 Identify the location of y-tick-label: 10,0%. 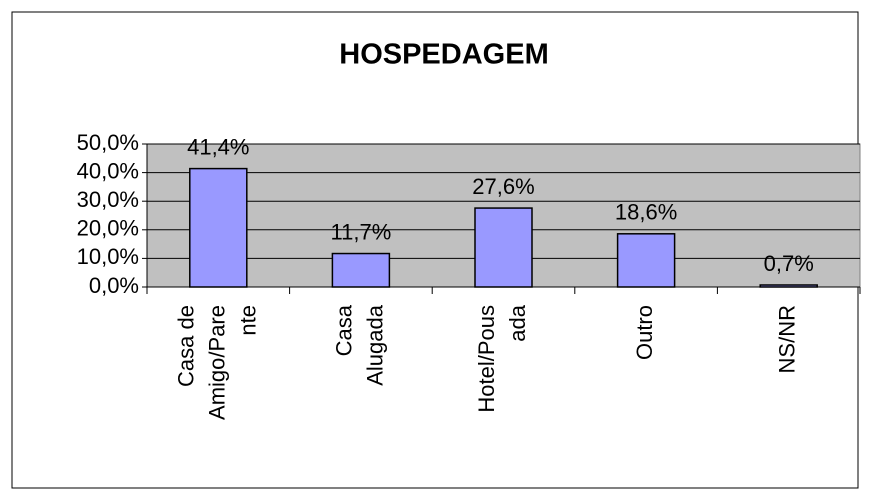
(108, 256).